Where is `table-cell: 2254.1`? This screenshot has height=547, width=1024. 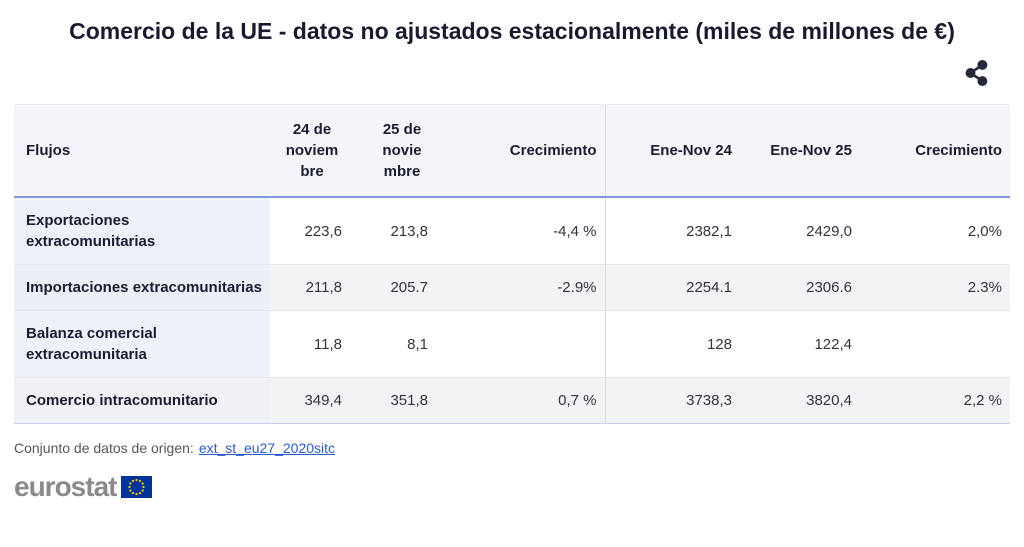 table-cell: 2254.1 is located at coordinates (672, 287).